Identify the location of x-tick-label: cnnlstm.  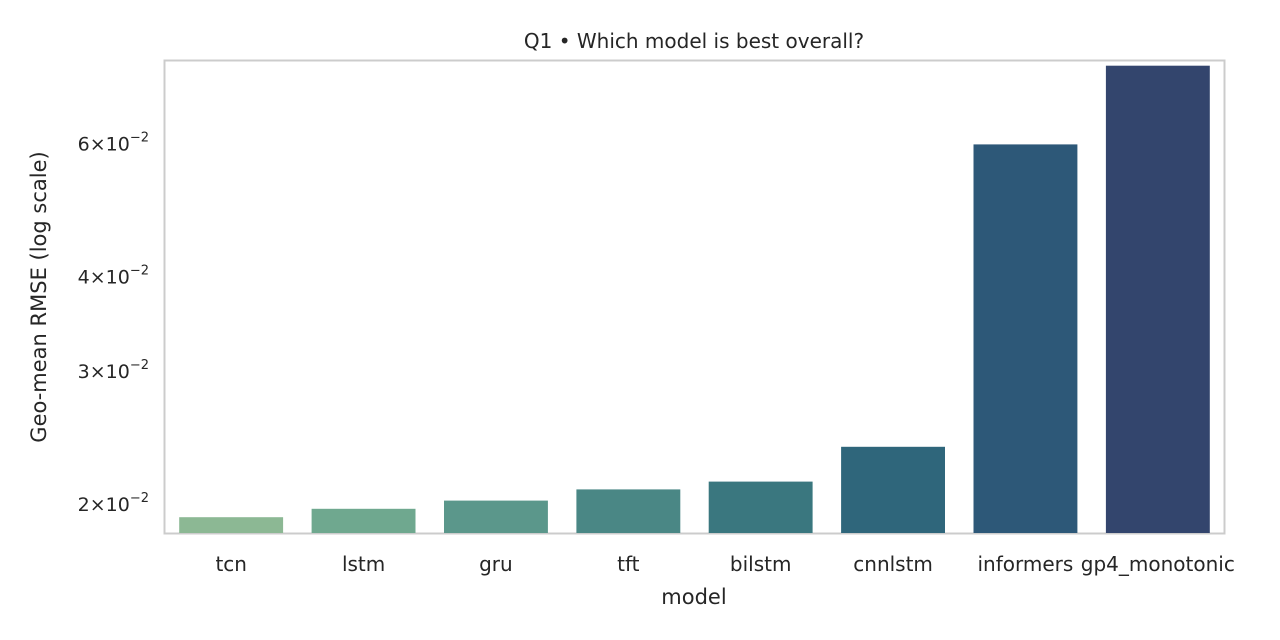
(893, 564).